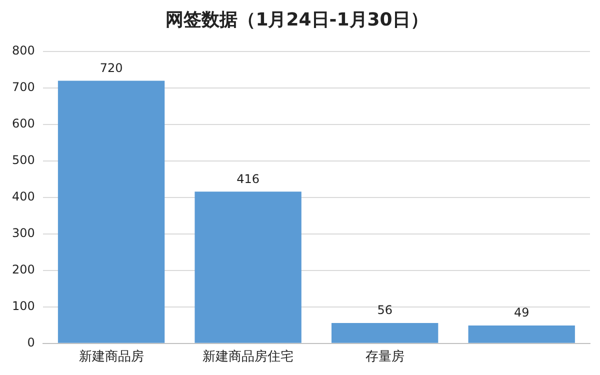 This screenshot has height=375, width=600. What do you see at coordinates (384, 310) in the screenshot?
I see `data-label: 56` at bounding box center [384, 310].